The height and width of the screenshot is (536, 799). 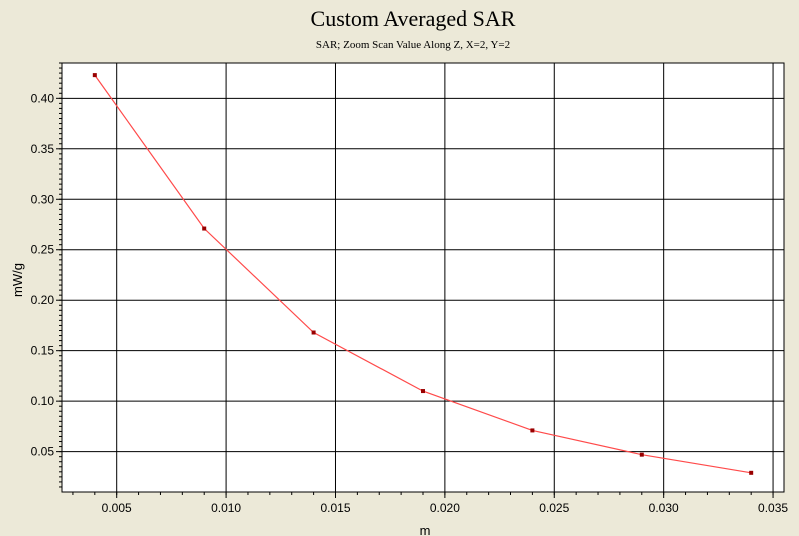 What do you see at coordinates (117, 508) in the screenshot?
I see `x-tick-label: 0.005` at bounding box center [117, 508].